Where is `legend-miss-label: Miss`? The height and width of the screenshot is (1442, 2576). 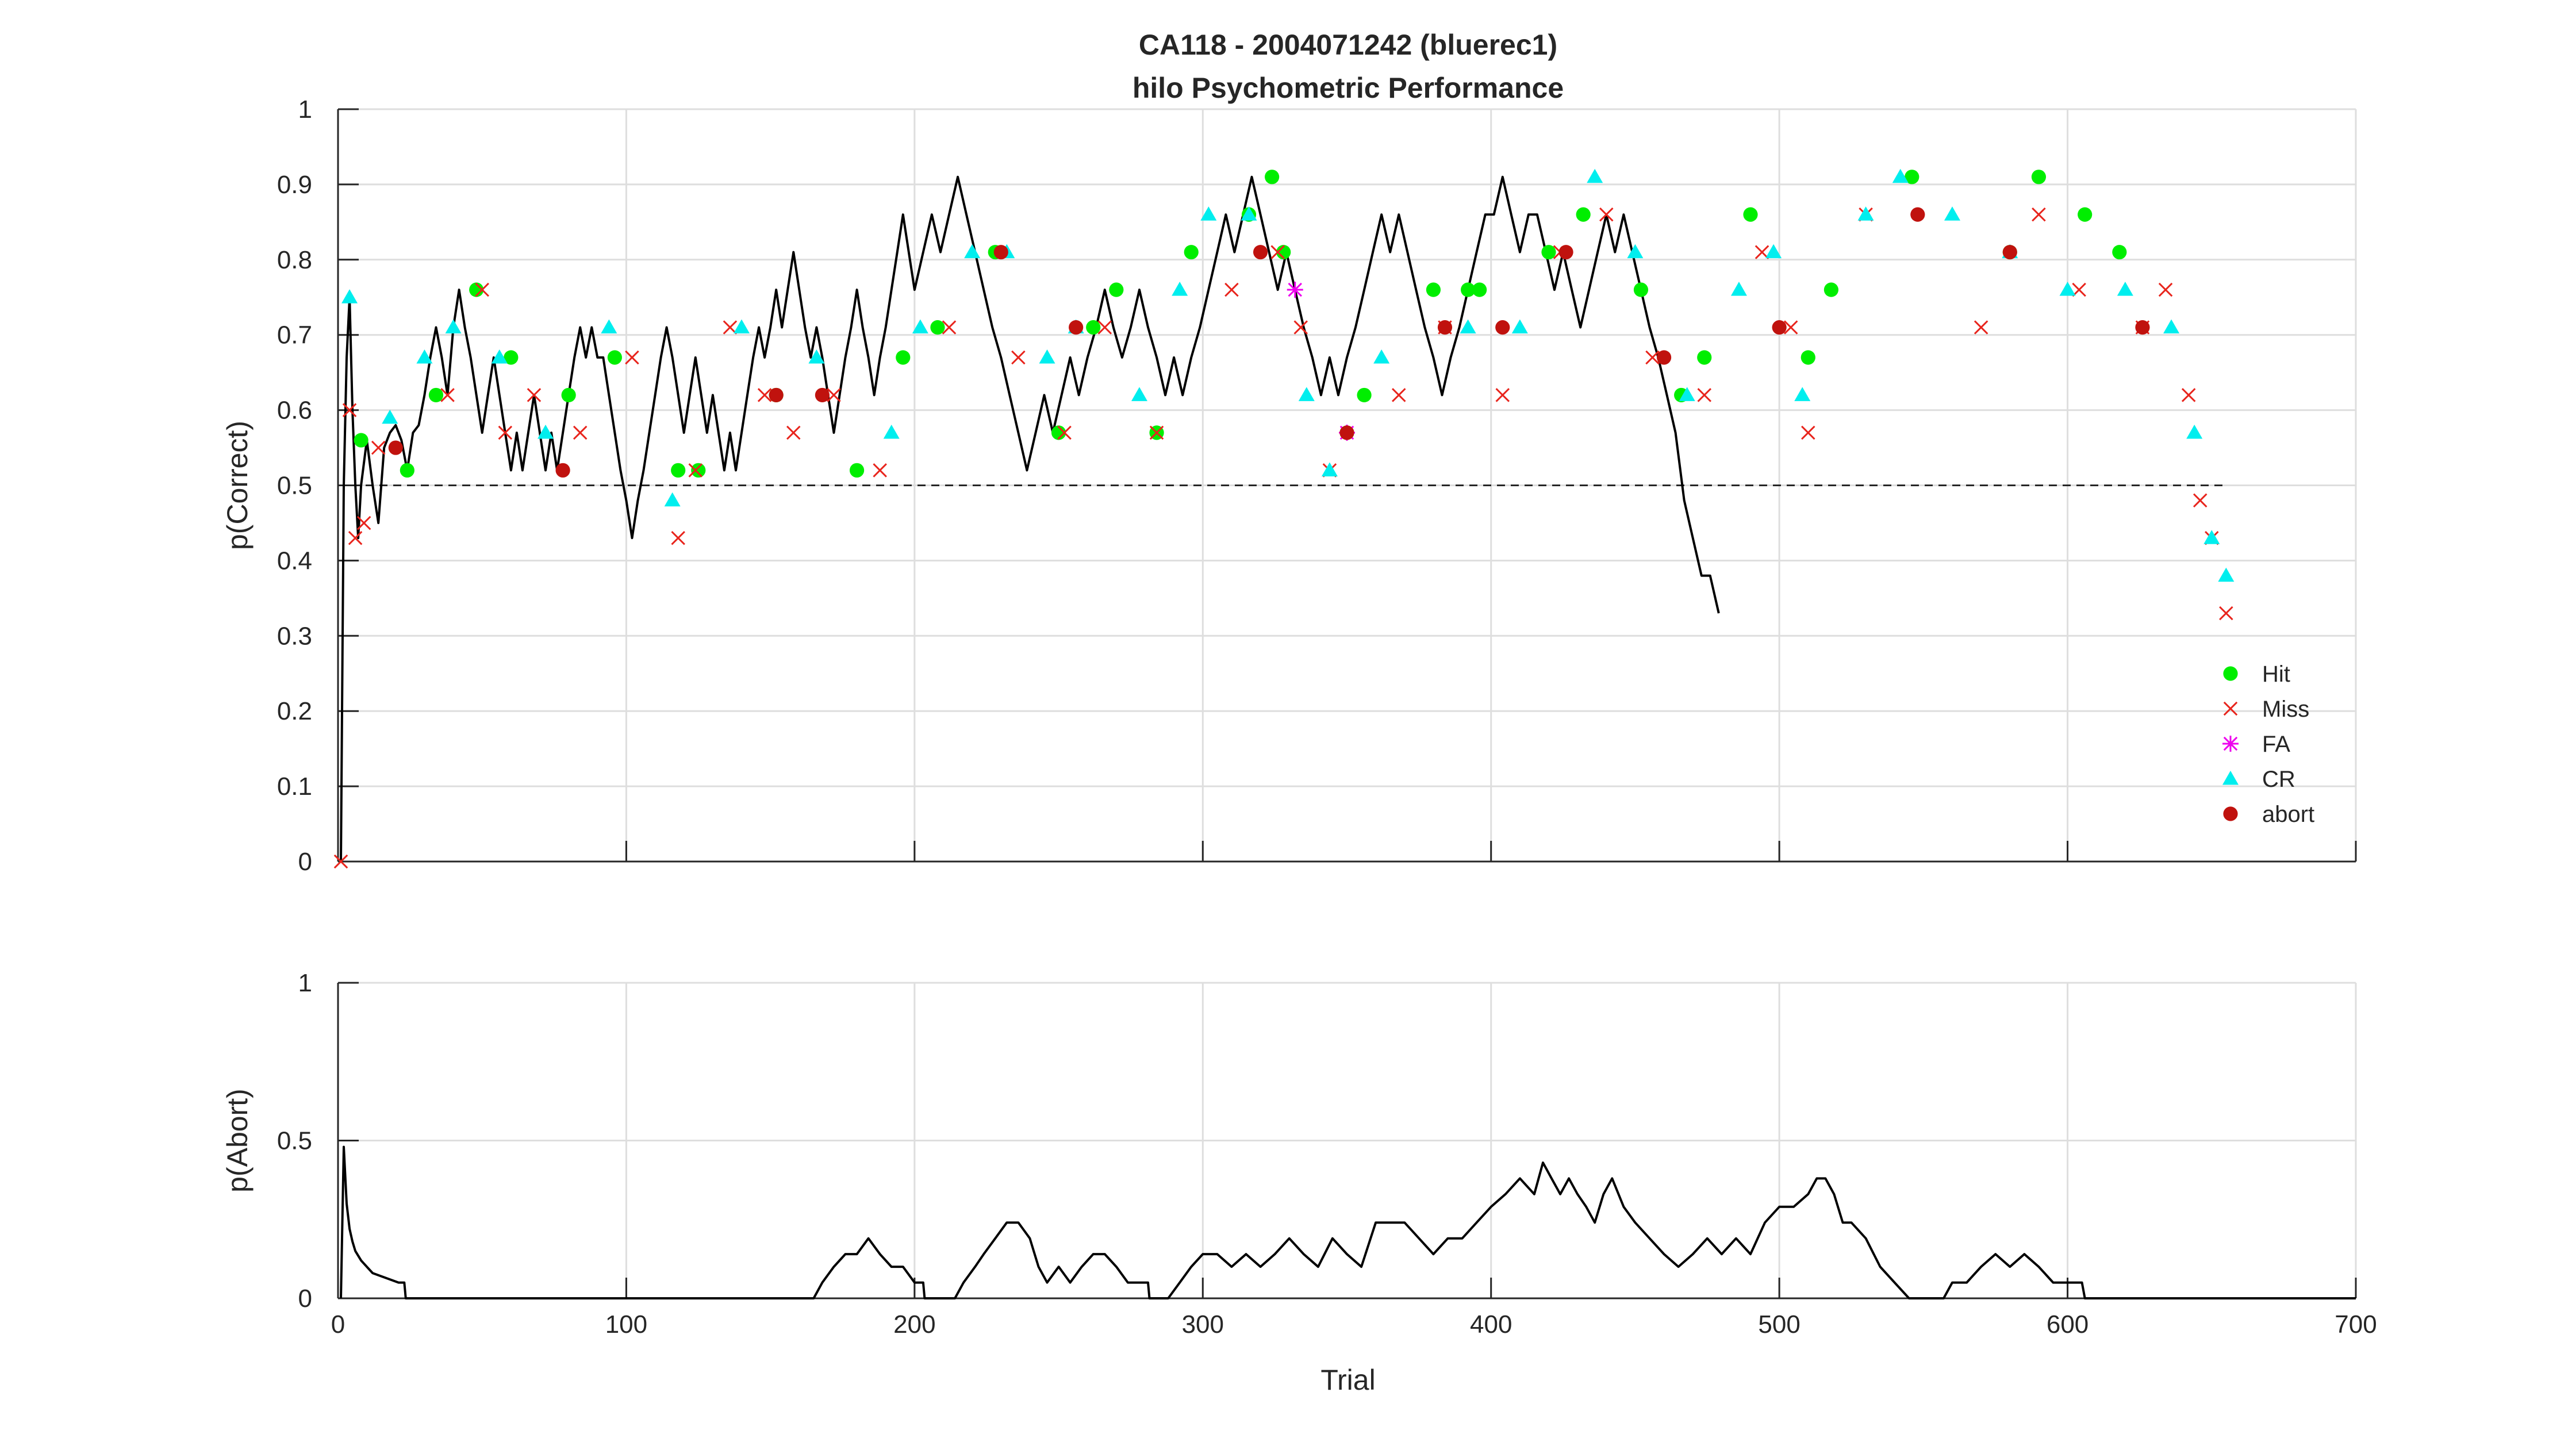
legend-miss-label: Miss is located at coordinates (2285, 709).